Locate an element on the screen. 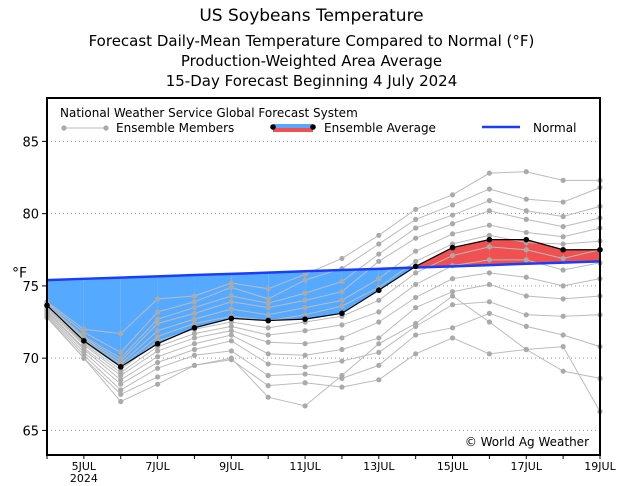  chart-subtitle-2: Production-Weighted Area Average is located at coordinates (311, 61).